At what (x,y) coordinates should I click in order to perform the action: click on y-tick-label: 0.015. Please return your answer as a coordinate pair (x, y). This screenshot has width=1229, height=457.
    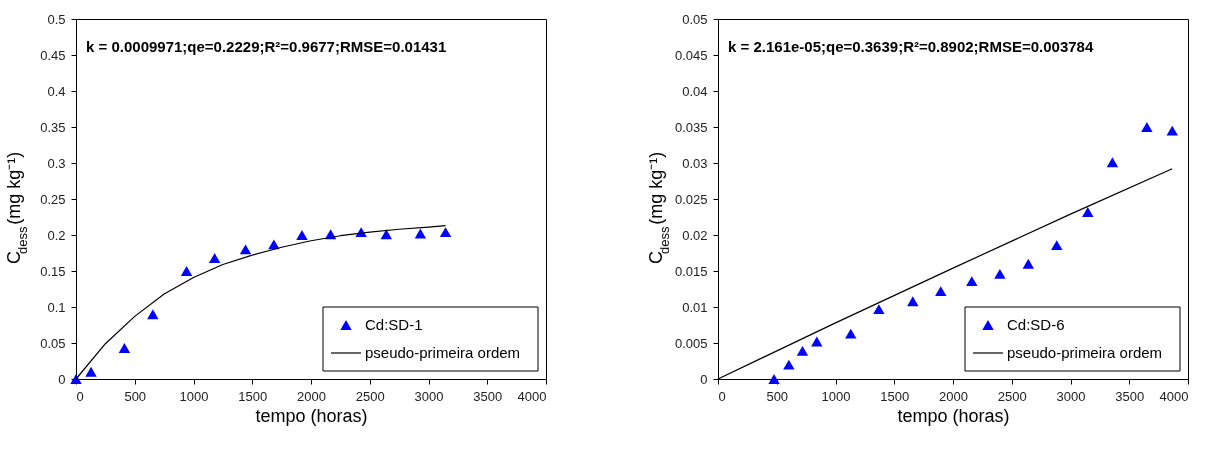
    Looking at the image, I should click on (691, 271).